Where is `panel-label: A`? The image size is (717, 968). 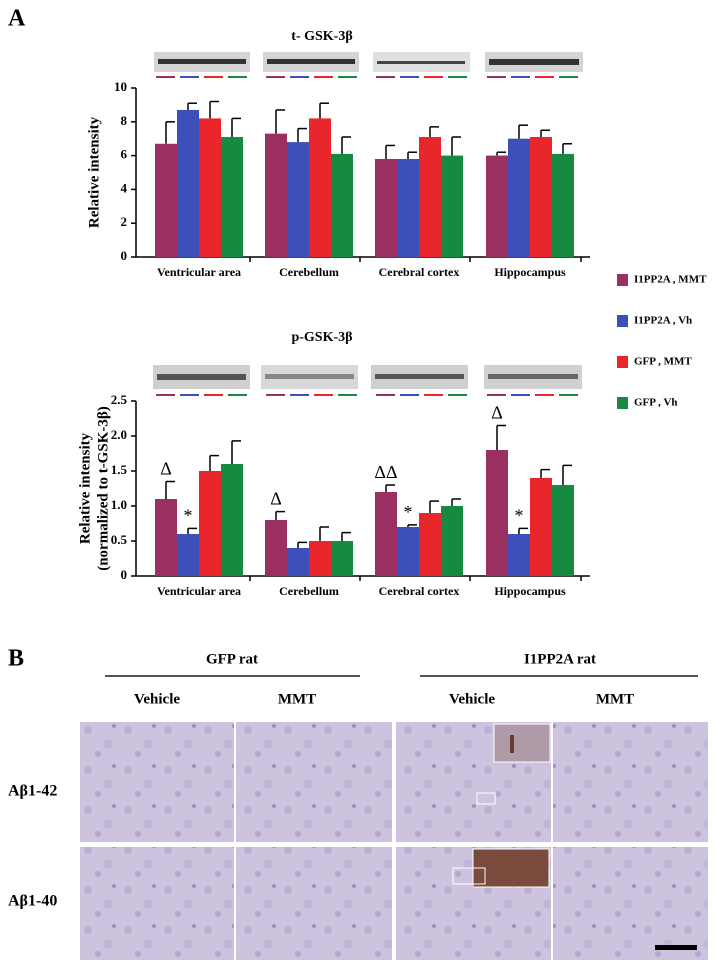
panel-label: A is located at coordinates (17, 19).